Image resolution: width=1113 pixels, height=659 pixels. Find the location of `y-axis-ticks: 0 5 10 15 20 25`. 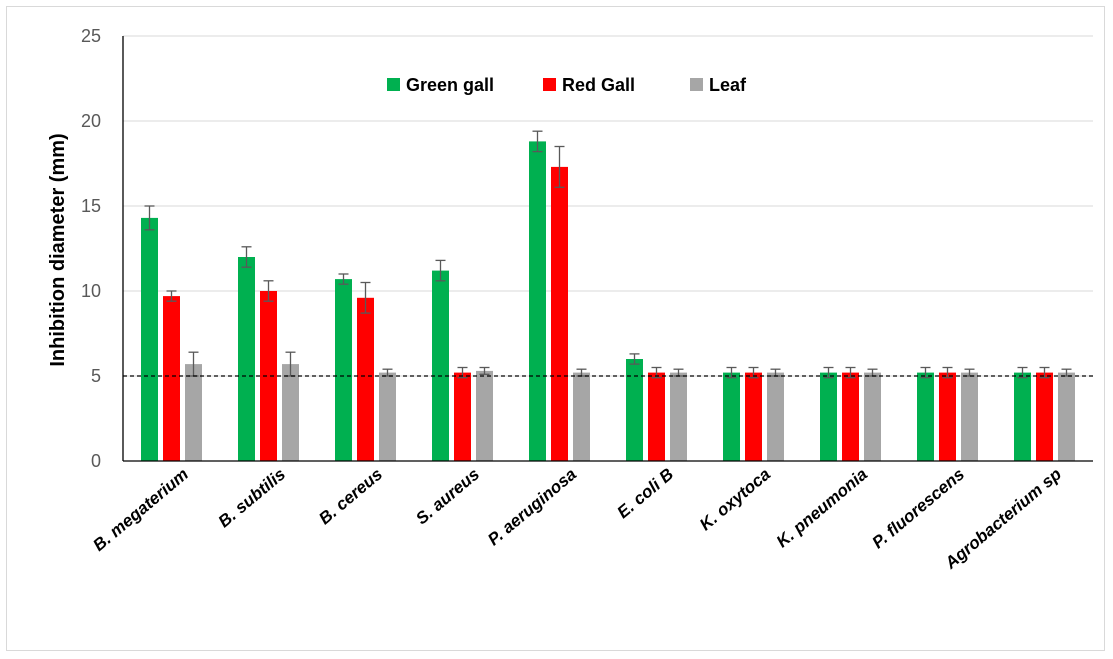

y-axis-ticks: 0 5 10 15 20 25 is located at coordinates (91, 248).